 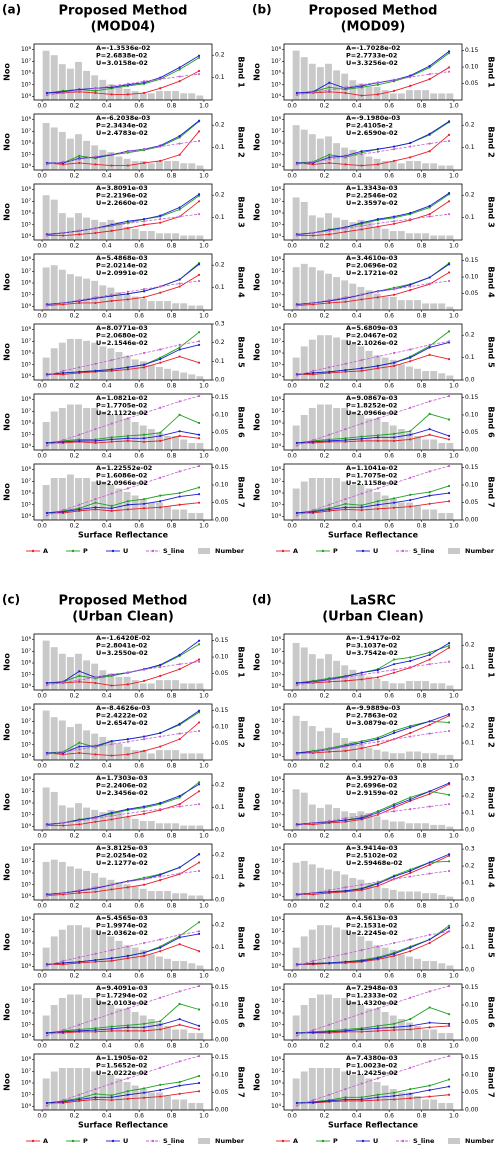 What do you see at coordinates (107, 106) in the screenshot?
I see `x-tick-label: 0.4` at bounding box center [107, 106].